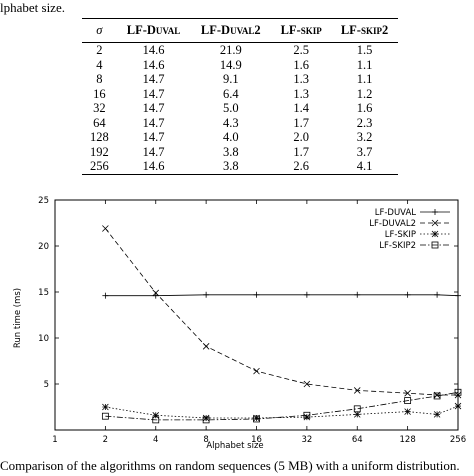 This screenshot has width=474, height=476. I want to click on table-cell: 3.8, so click(231, 151).